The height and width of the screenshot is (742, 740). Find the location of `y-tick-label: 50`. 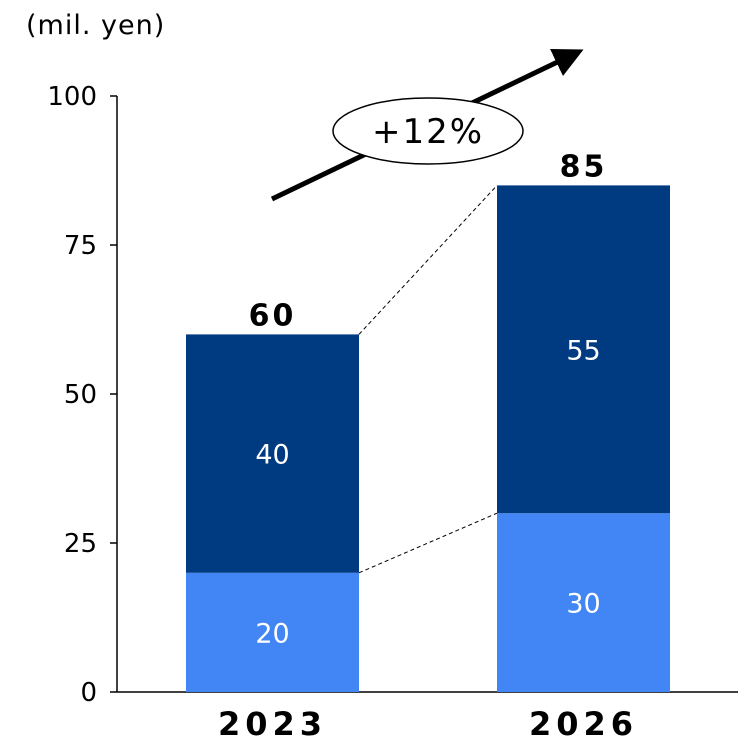

y-tick-label: 50 is located at coordinates (80, 395).